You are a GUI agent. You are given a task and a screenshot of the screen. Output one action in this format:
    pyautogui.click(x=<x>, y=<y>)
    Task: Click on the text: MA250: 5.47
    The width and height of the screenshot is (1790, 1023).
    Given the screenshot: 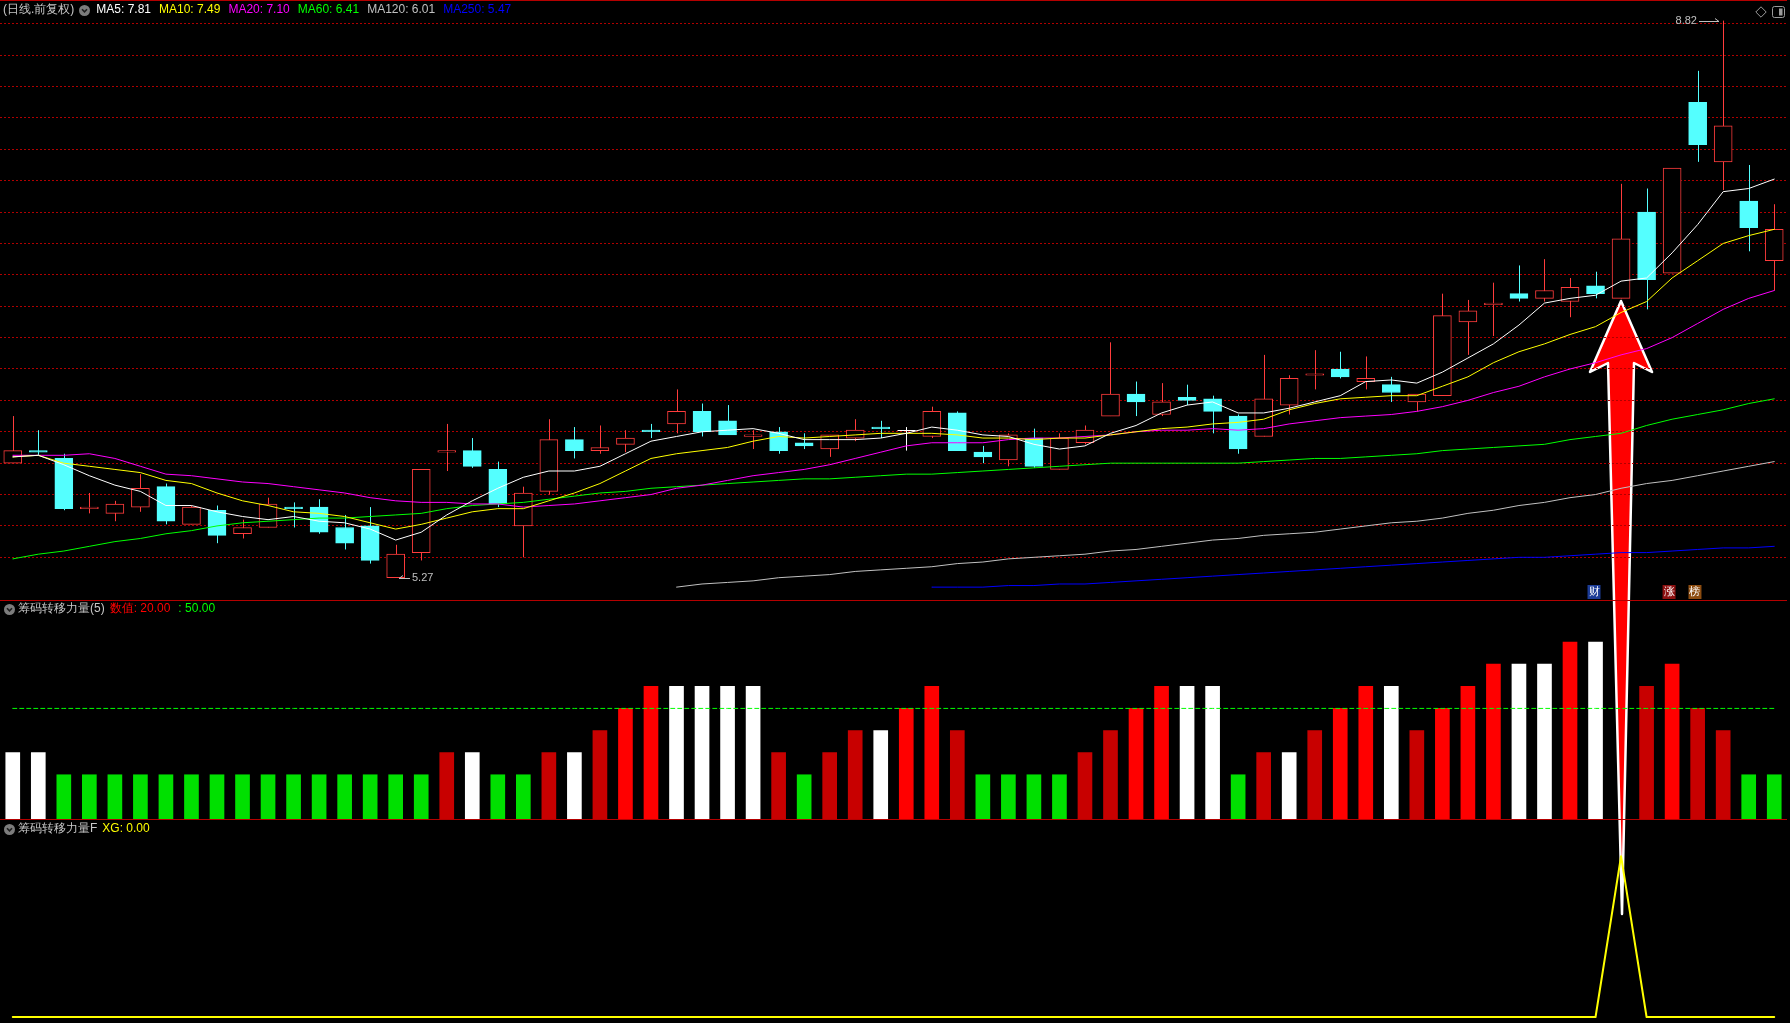 What is the action you would take?
    pyautogui.click(x=477, y=9)
    